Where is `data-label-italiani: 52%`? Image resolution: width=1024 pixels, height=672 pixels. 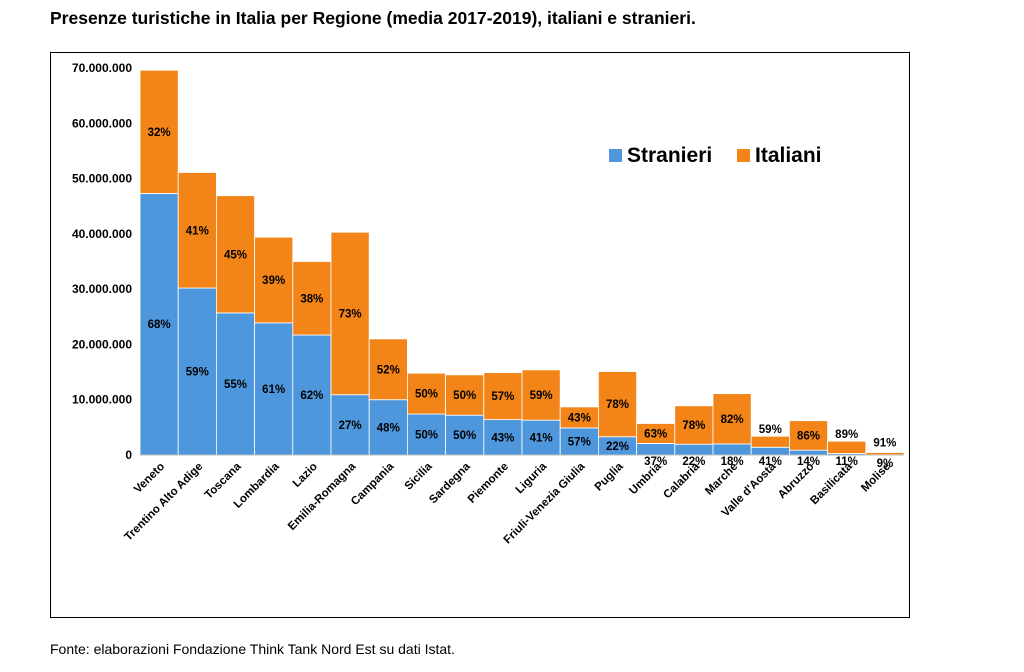
data-label-italiani: 52% is located at coordinates (388, 370).